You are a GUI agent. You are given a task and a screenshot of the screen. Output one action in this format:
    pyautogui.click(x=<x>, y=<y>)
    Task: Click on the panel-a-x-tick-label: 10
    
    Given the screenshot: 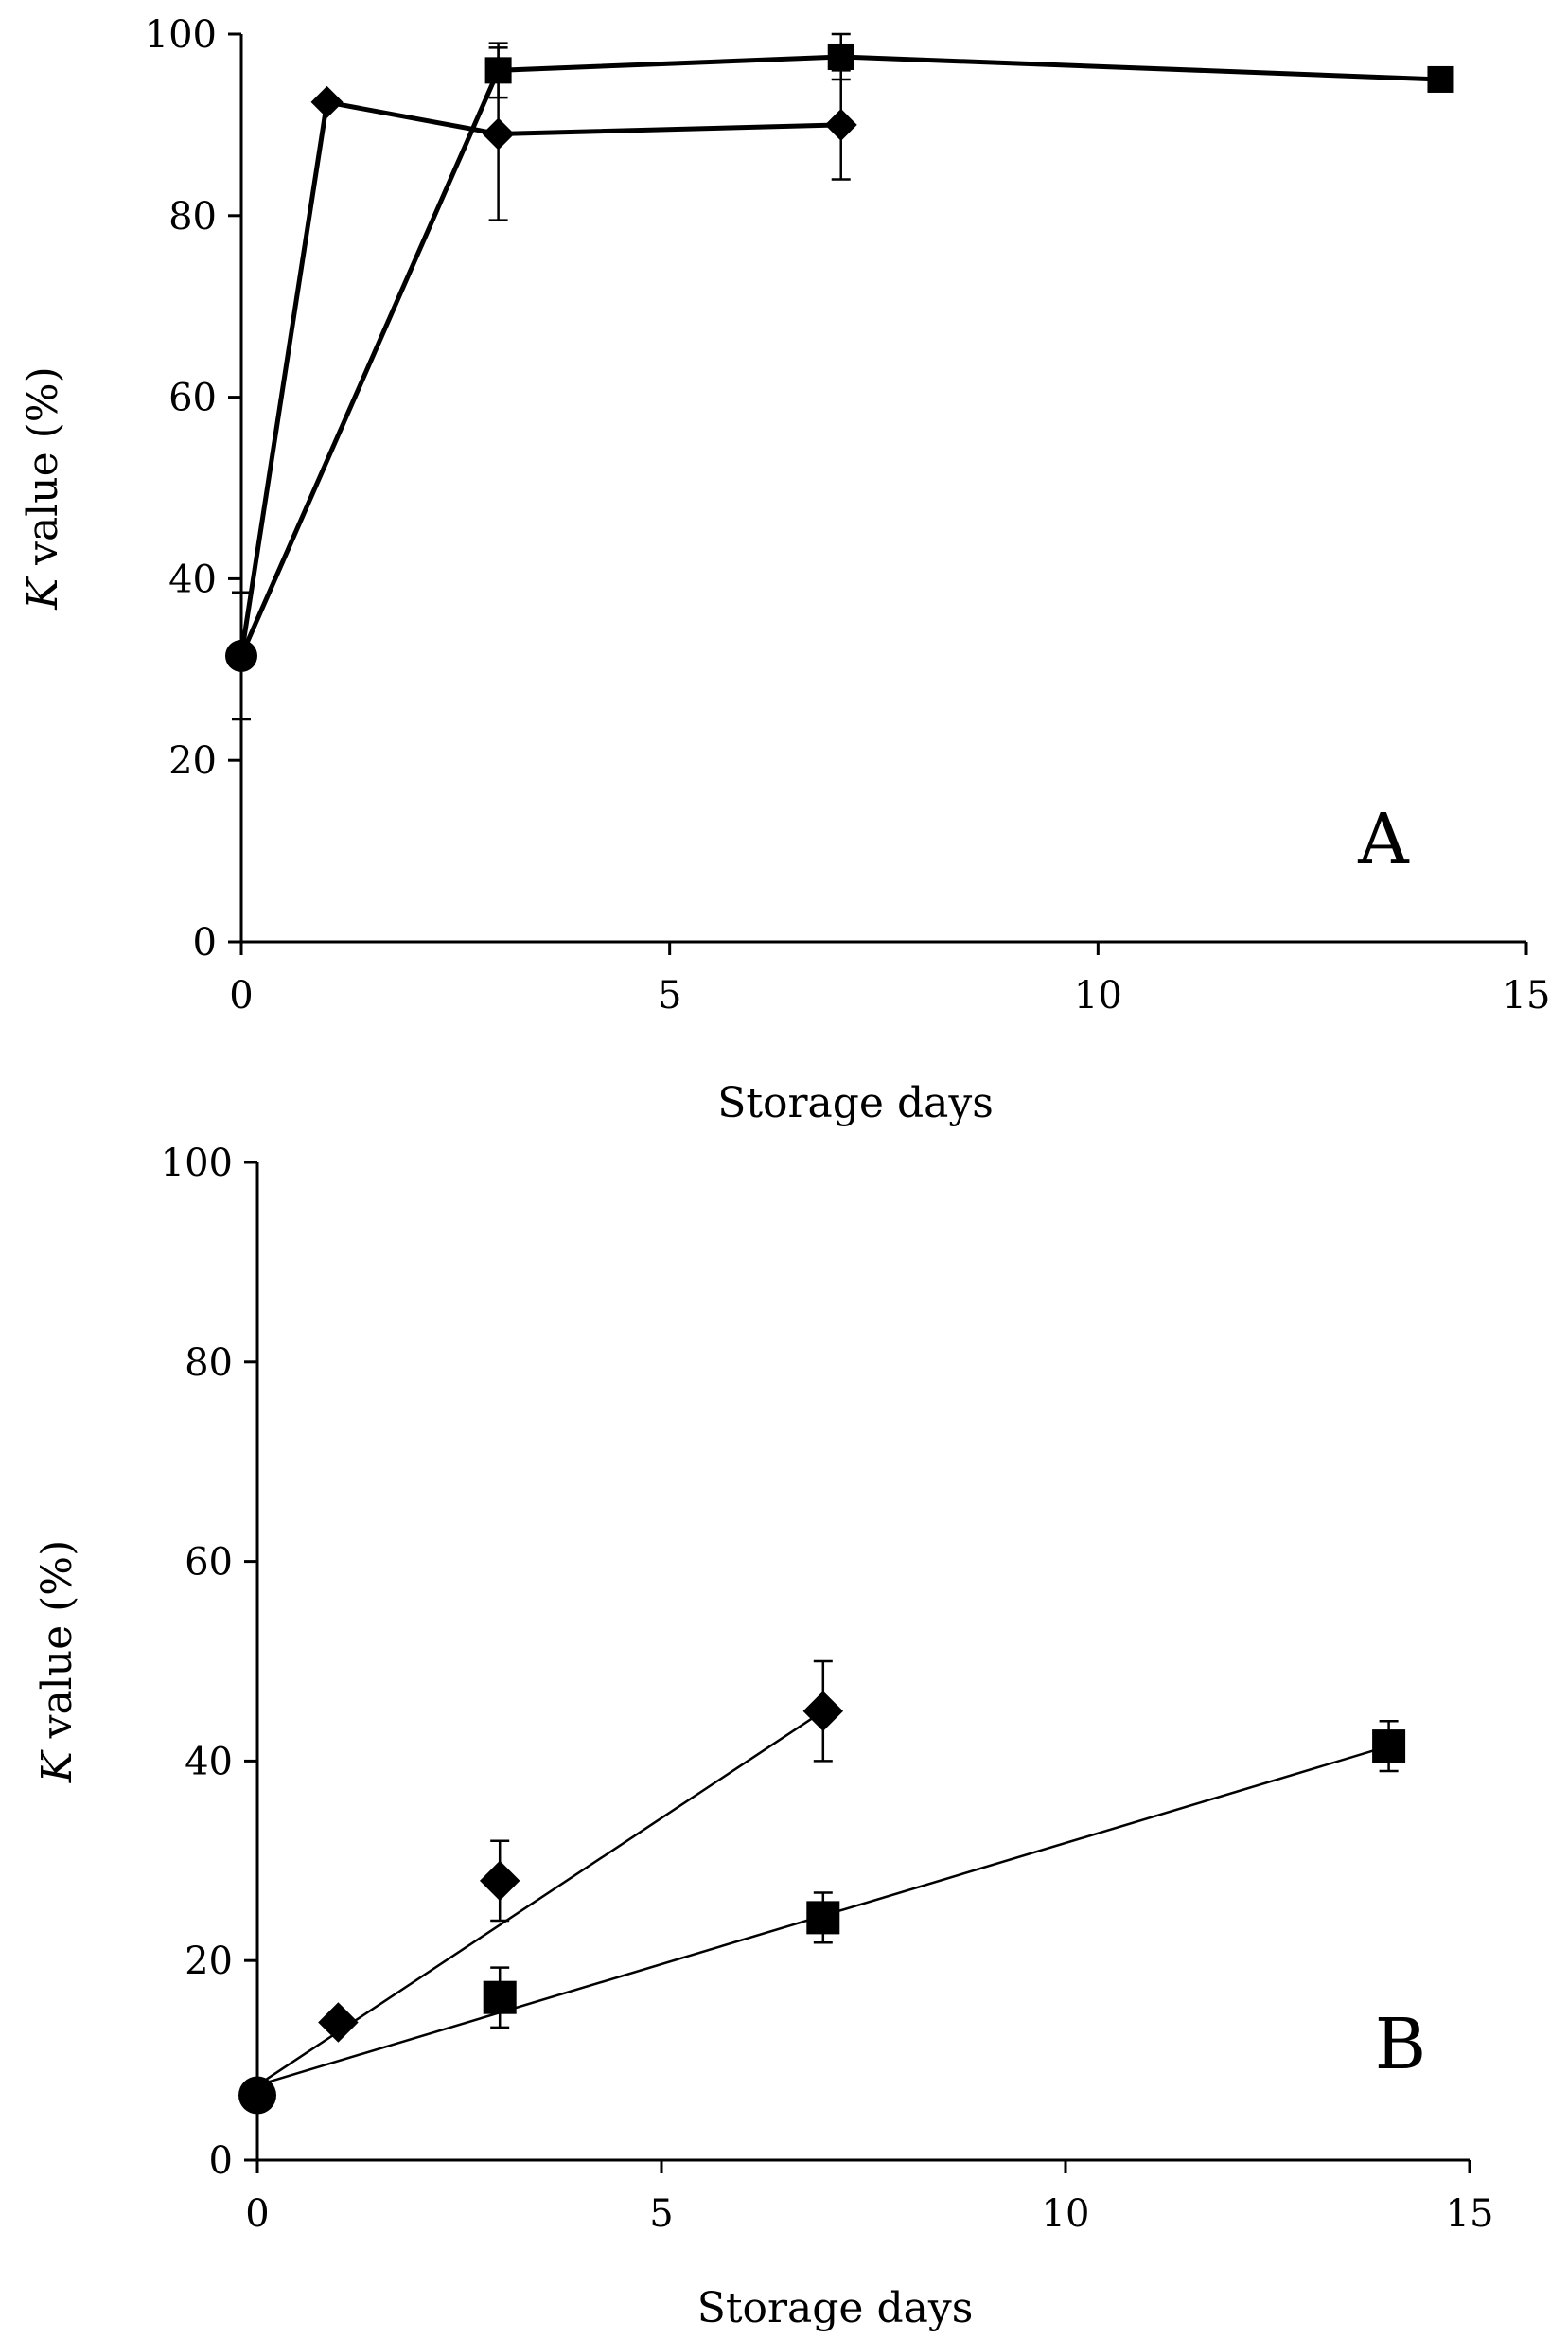 What is the action you would take?
    pyautogui.click(x=1098, y=996)
    